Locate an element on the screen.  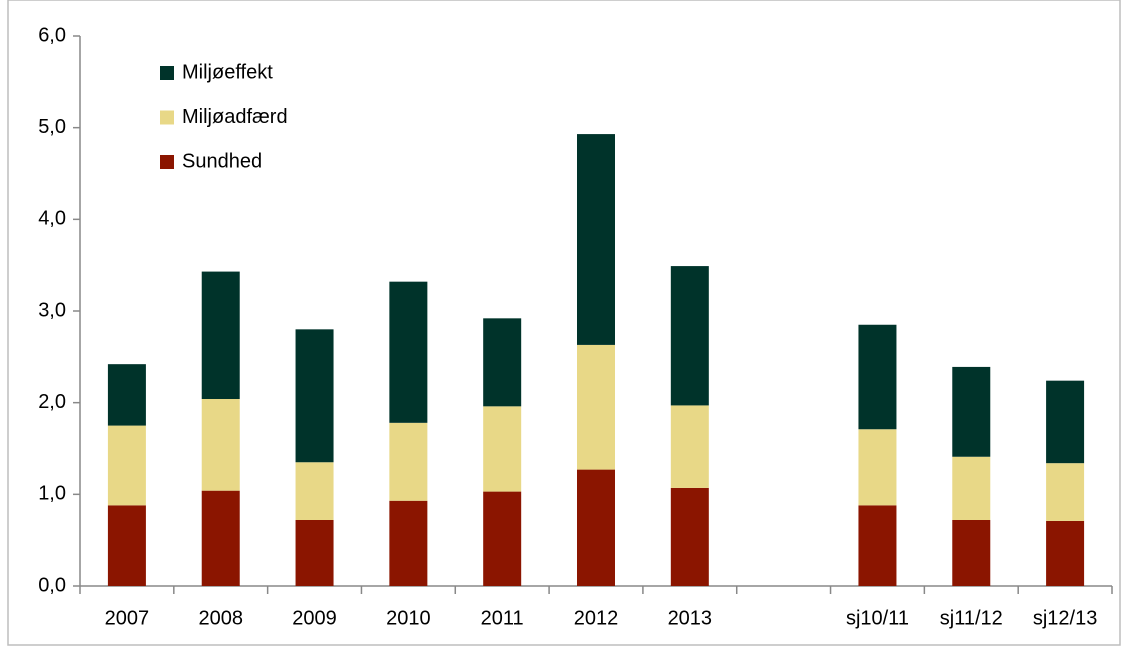
y-tick-label: 2,0 is located at coordinates (52, 402).